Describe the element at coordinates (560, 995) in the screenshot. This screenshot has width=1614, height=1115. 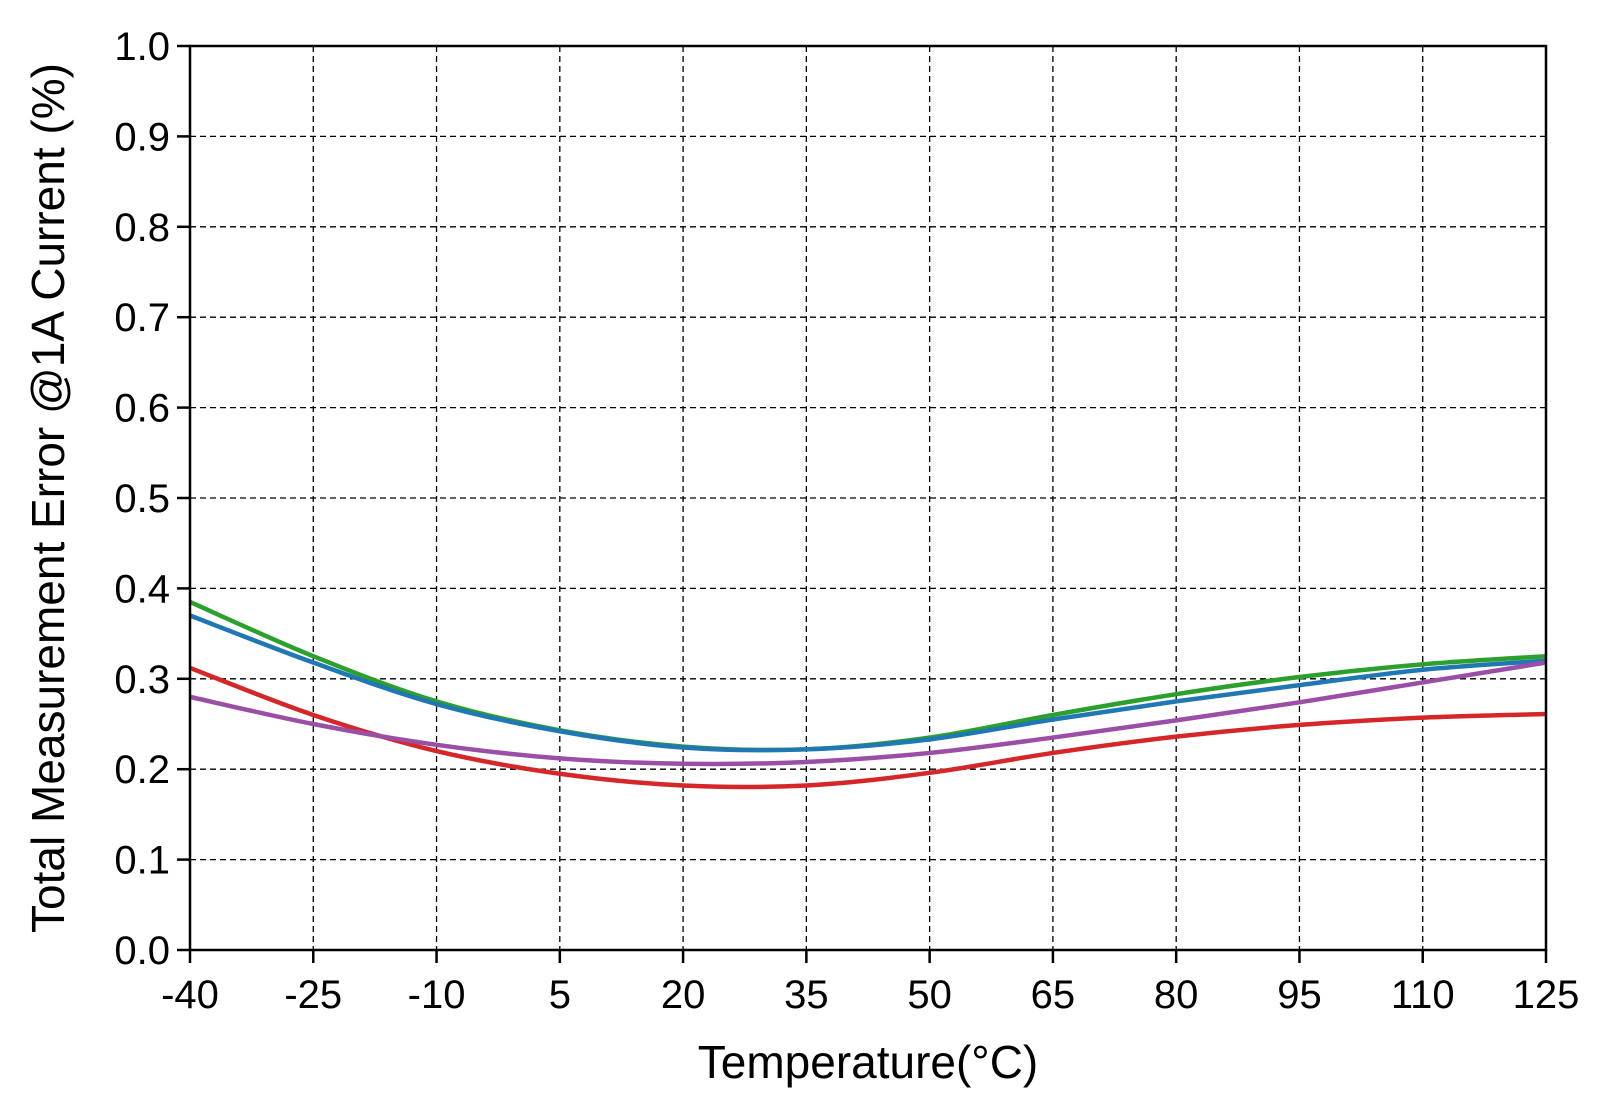
I see `x-tick-label: 5` at that location.